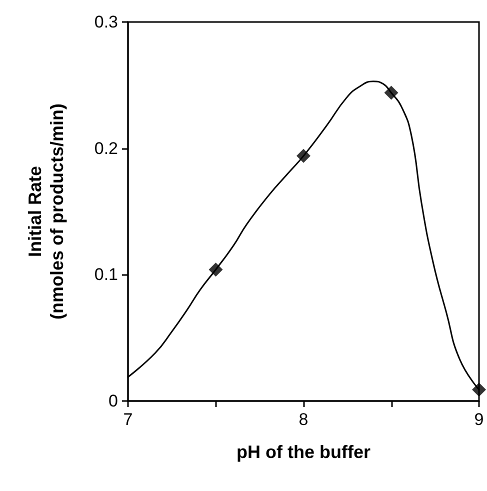 The image size is (487, 491). What do you see at coordinates (303, 419) in the screenshot?
I see `x-tick-label: 8` at bounding box center [303, 419].